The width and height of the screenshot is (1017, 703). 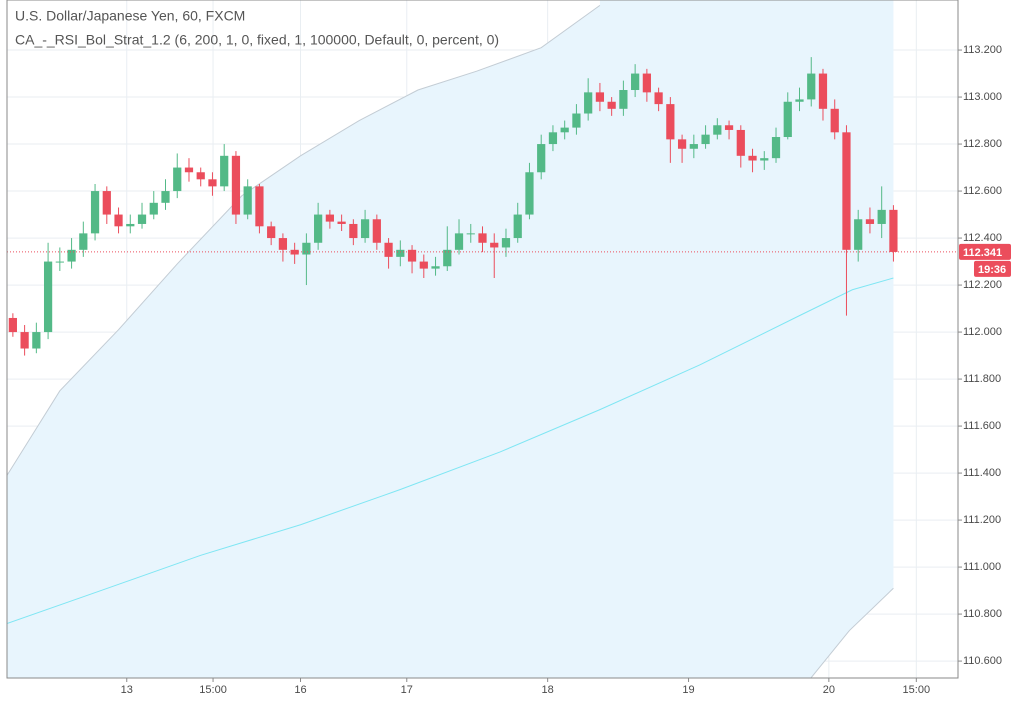 I want to click on countdown-label: 19:36, so click(x=992, y=270).